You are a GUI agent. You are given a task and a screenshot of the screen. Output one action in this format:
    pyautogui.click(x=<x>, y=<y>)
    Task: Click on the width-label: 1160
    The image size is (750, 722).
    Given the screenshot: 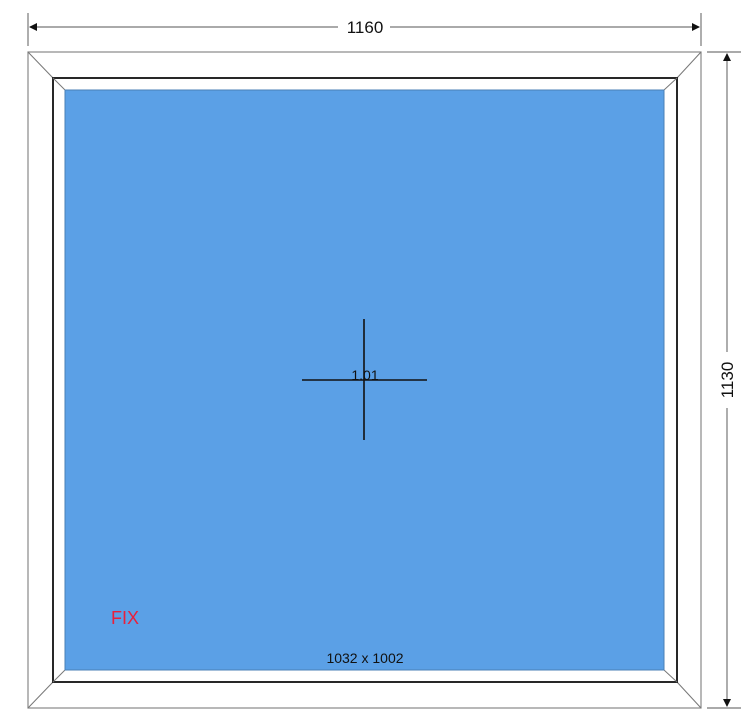 What is the action you would take?
    pyautogui.click(x=365, y=27)
    